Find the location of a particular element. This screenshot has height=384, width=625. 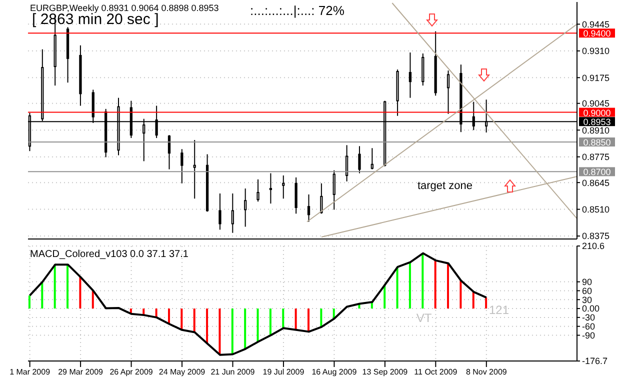

x-tick-label: 21 Jun 2009 is located at coordinates (233, 372).